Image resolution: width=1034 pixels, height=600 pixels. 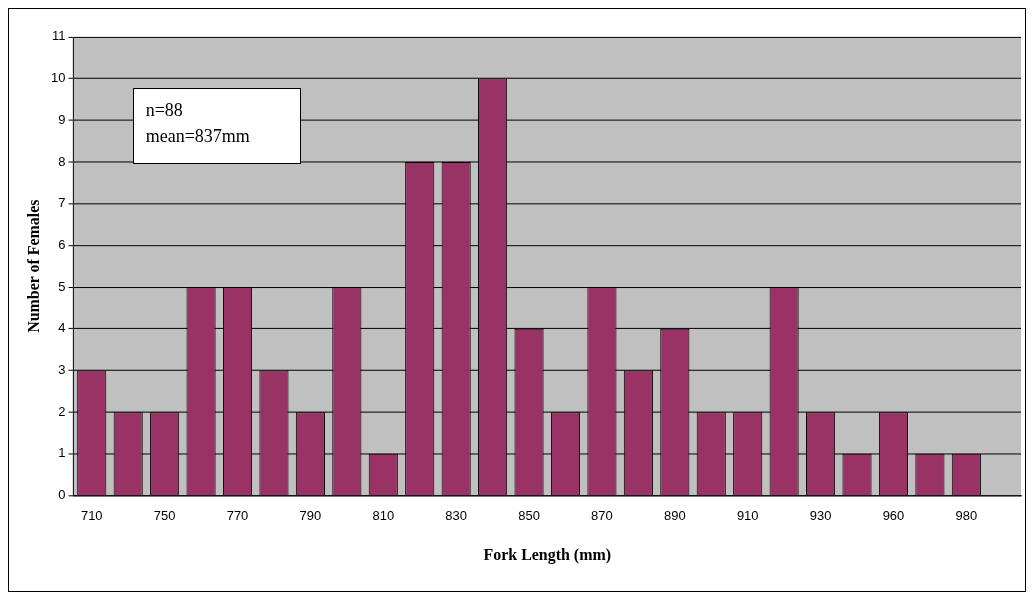 What do you see at coordinates (62, 328) in the screenshot?
I see `y-tick-label: 4` at bounding box center [62, 328].